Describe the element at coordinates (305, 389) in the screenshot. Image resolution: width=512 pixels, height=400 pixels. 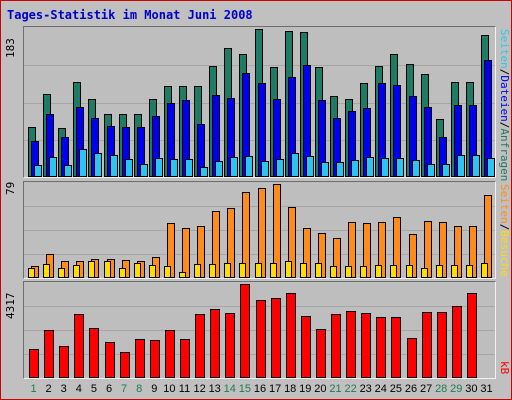
I see `day-label: 19` at that location.